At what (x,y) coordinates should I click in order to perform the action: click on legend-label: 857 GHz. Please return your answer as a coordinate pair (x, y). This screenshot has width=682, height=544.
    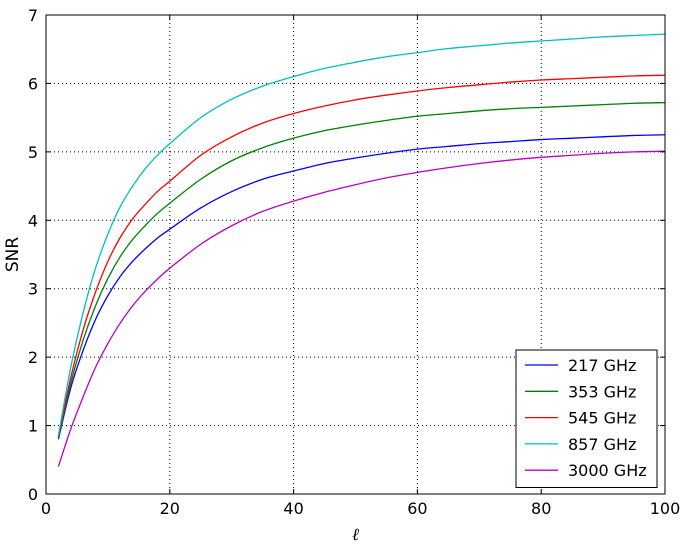
    Looking at the image, I should click on (602, 444).